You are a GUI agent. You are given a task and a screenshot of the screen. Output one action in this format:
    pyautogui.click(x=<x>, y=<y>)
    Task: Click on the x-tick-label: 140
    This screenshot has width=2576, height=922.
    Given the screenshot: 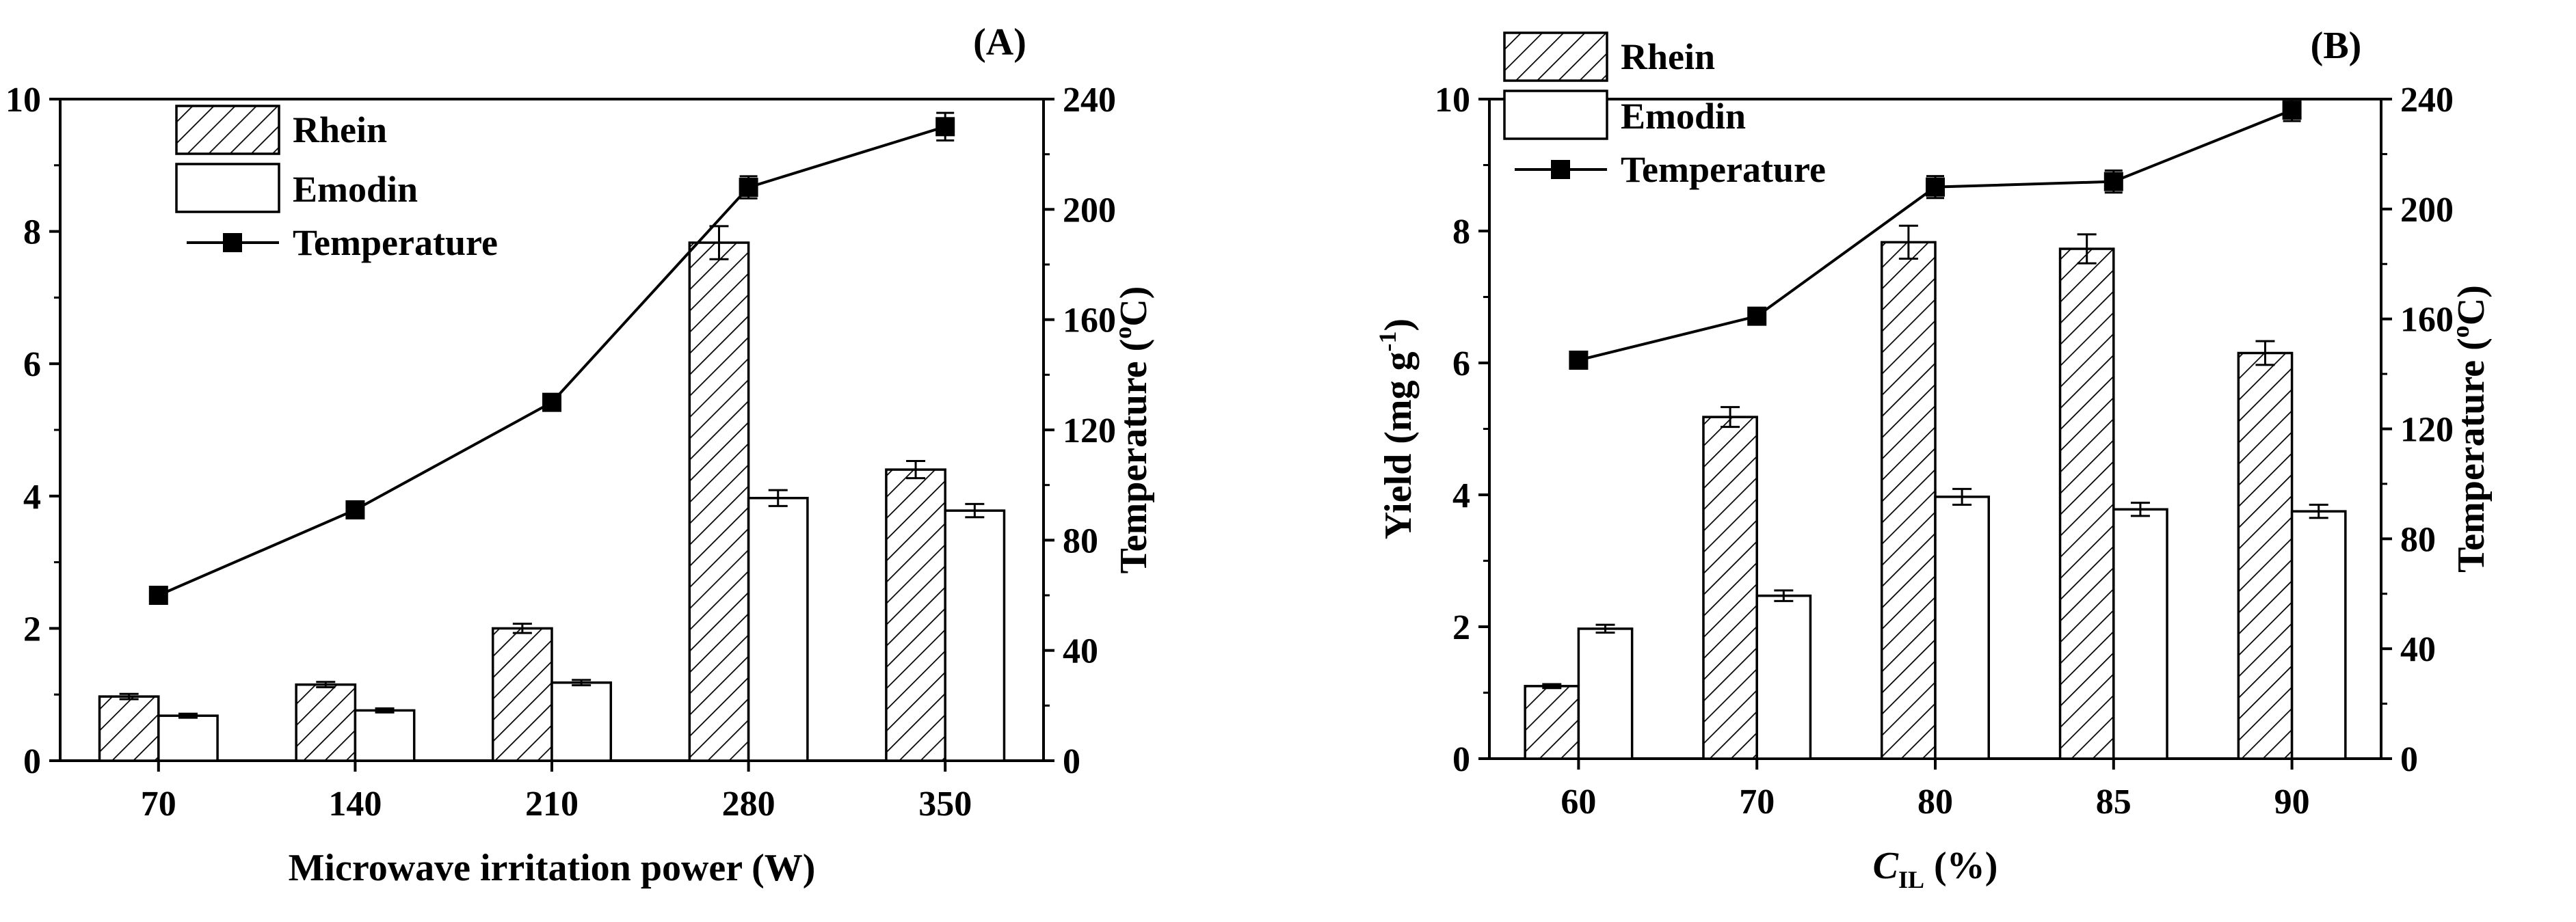 What is the action you would take?
    pyautogui.click(x=355, y=804)
    